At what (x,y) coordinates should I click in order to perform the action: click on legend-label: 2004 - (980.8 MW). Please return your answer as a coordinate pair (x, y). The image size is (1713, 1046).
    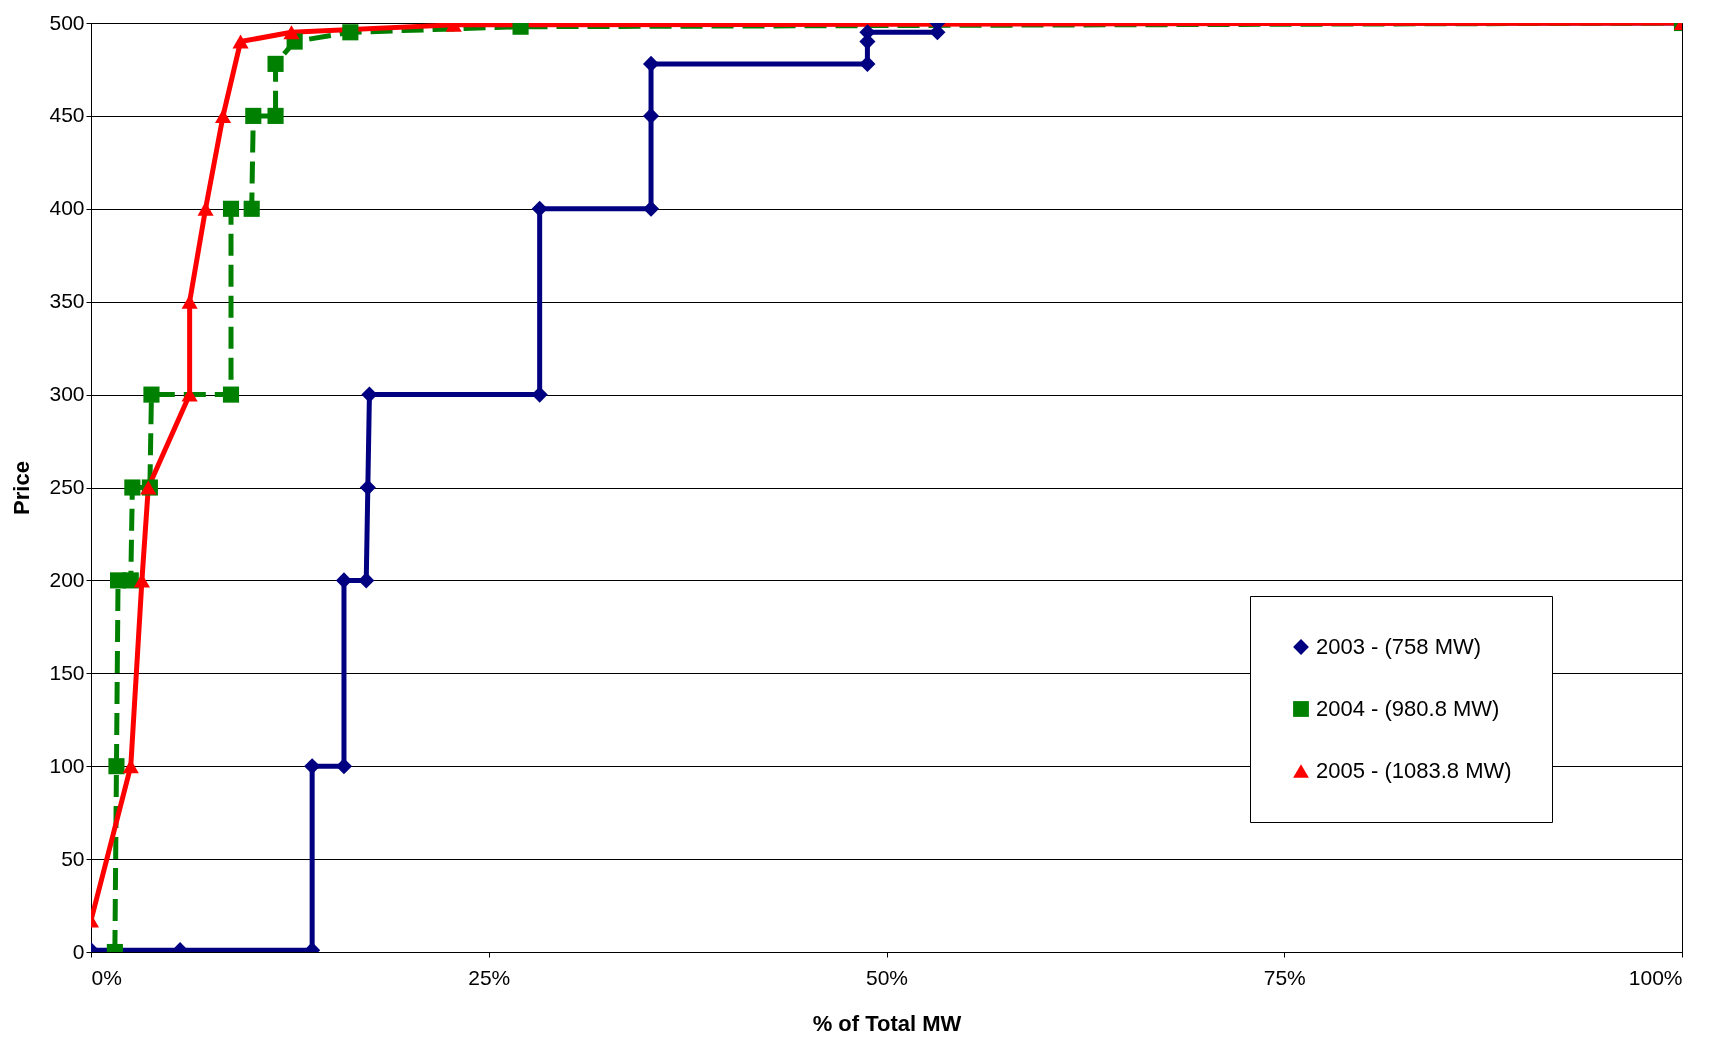
    Looking at the image, I should click on (1408, 708).